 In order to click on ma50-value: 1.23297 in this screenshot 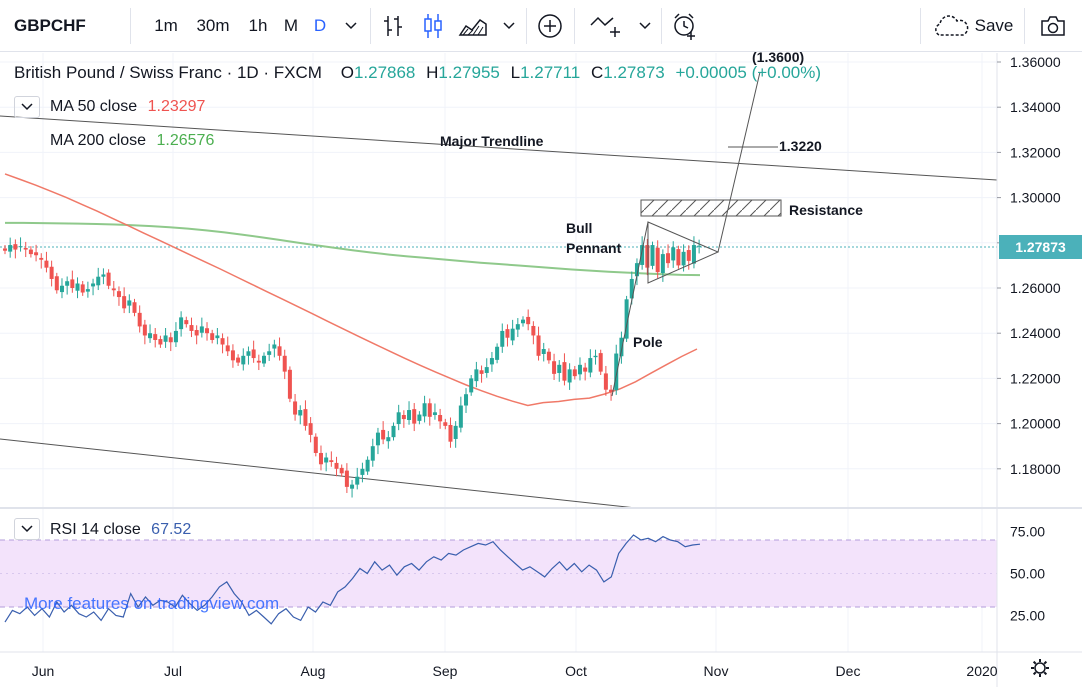, I will do `click(176, 106)`.